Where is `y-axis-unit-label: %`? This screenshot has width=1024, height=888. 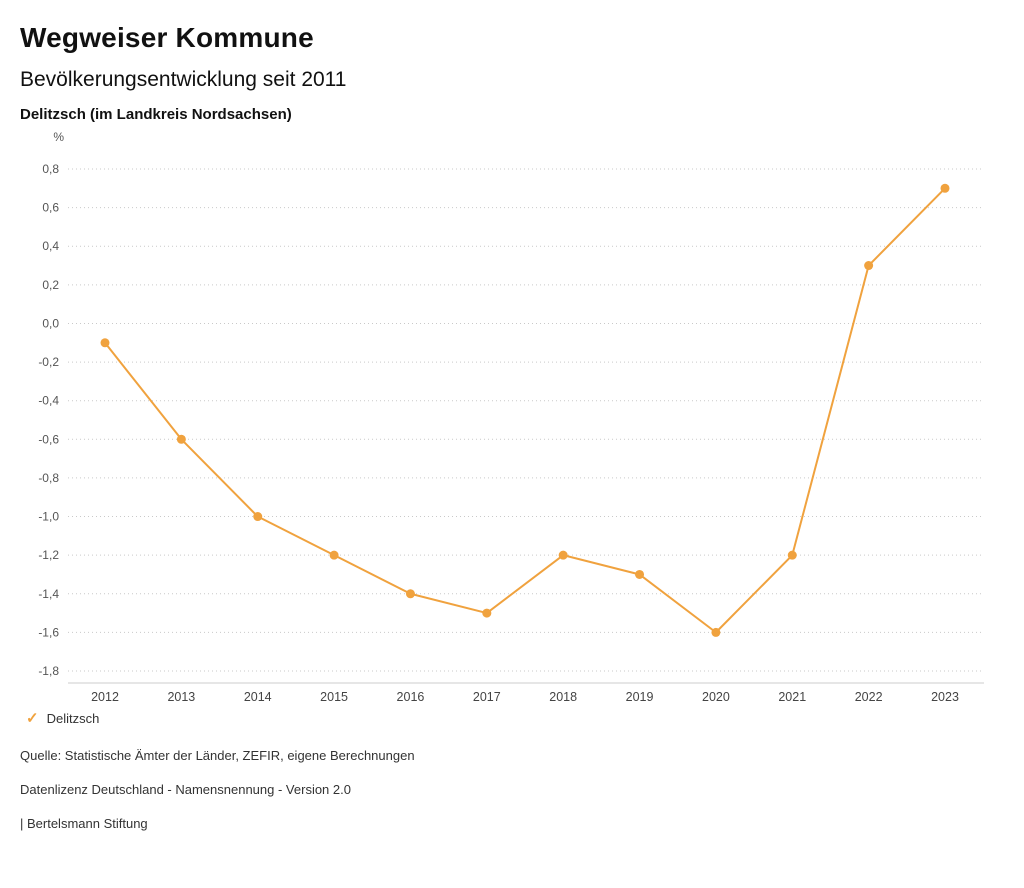
y-axis-unit-label: % is located at coordinates (58, 137).